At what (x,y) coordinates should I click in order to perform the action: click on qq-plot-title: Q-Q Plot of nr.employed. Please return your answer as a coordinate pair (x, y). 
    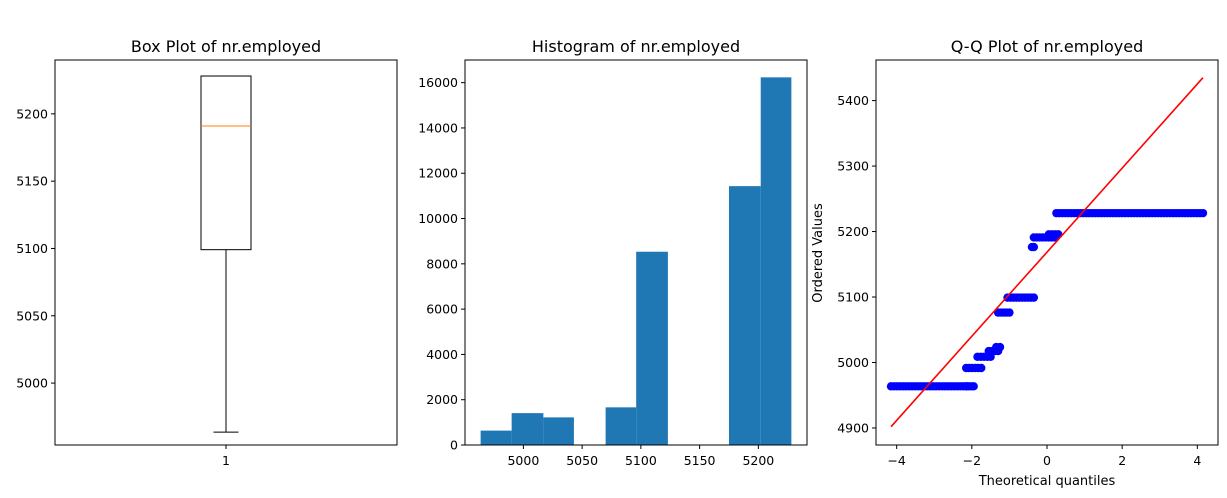
    Looking at the image, I should click on (1047, 46).